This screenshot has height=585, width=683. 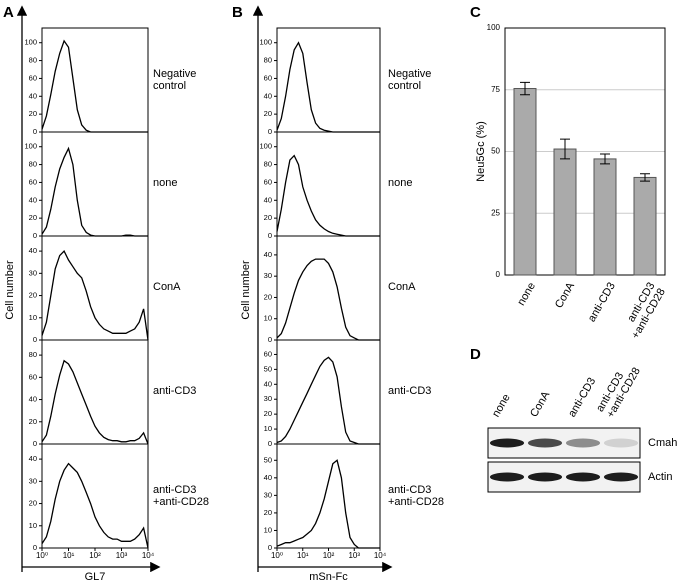 What do you see at coordinates (495, 89) in the screenshot?
I see `y-tick-label: 75` at bounding box center [495, 89].